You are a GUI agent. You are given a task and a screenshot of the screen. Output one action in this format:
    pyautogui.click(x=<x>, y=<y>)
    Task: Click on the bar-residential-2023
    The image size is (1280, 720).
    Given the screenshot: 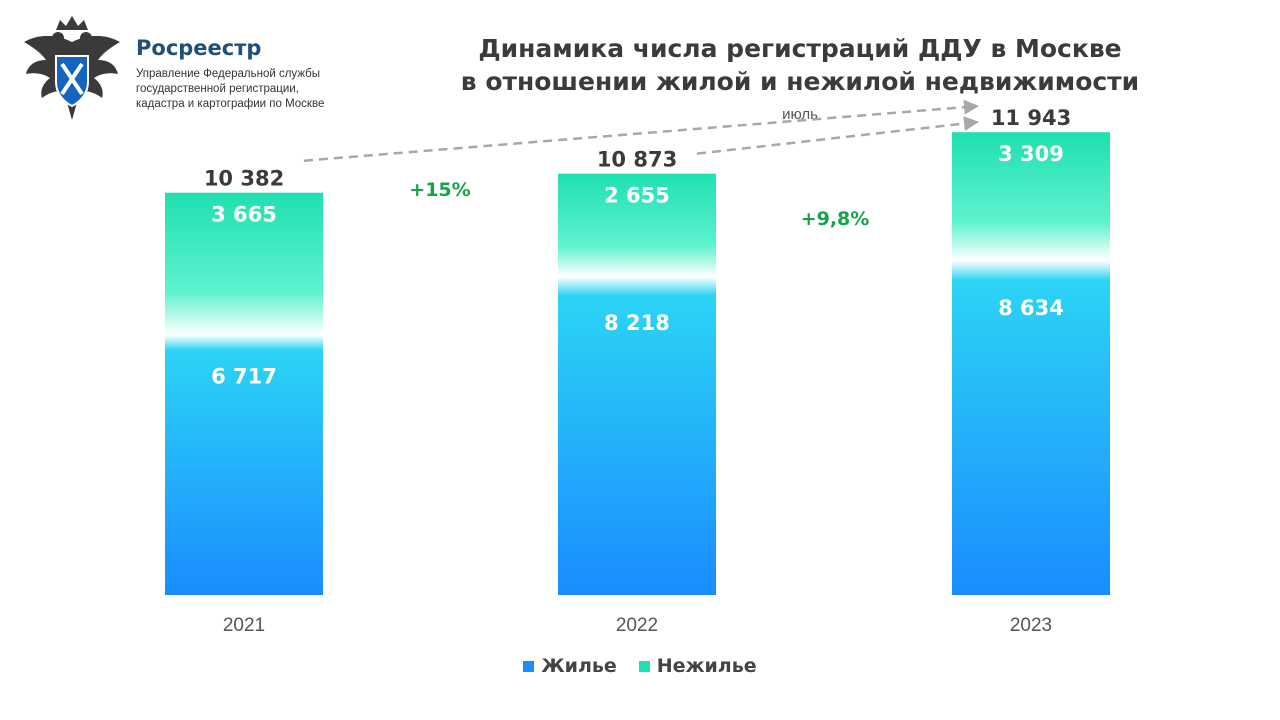 What is the action you would take?
    pyautogui.click(x=1031, y=427)
    